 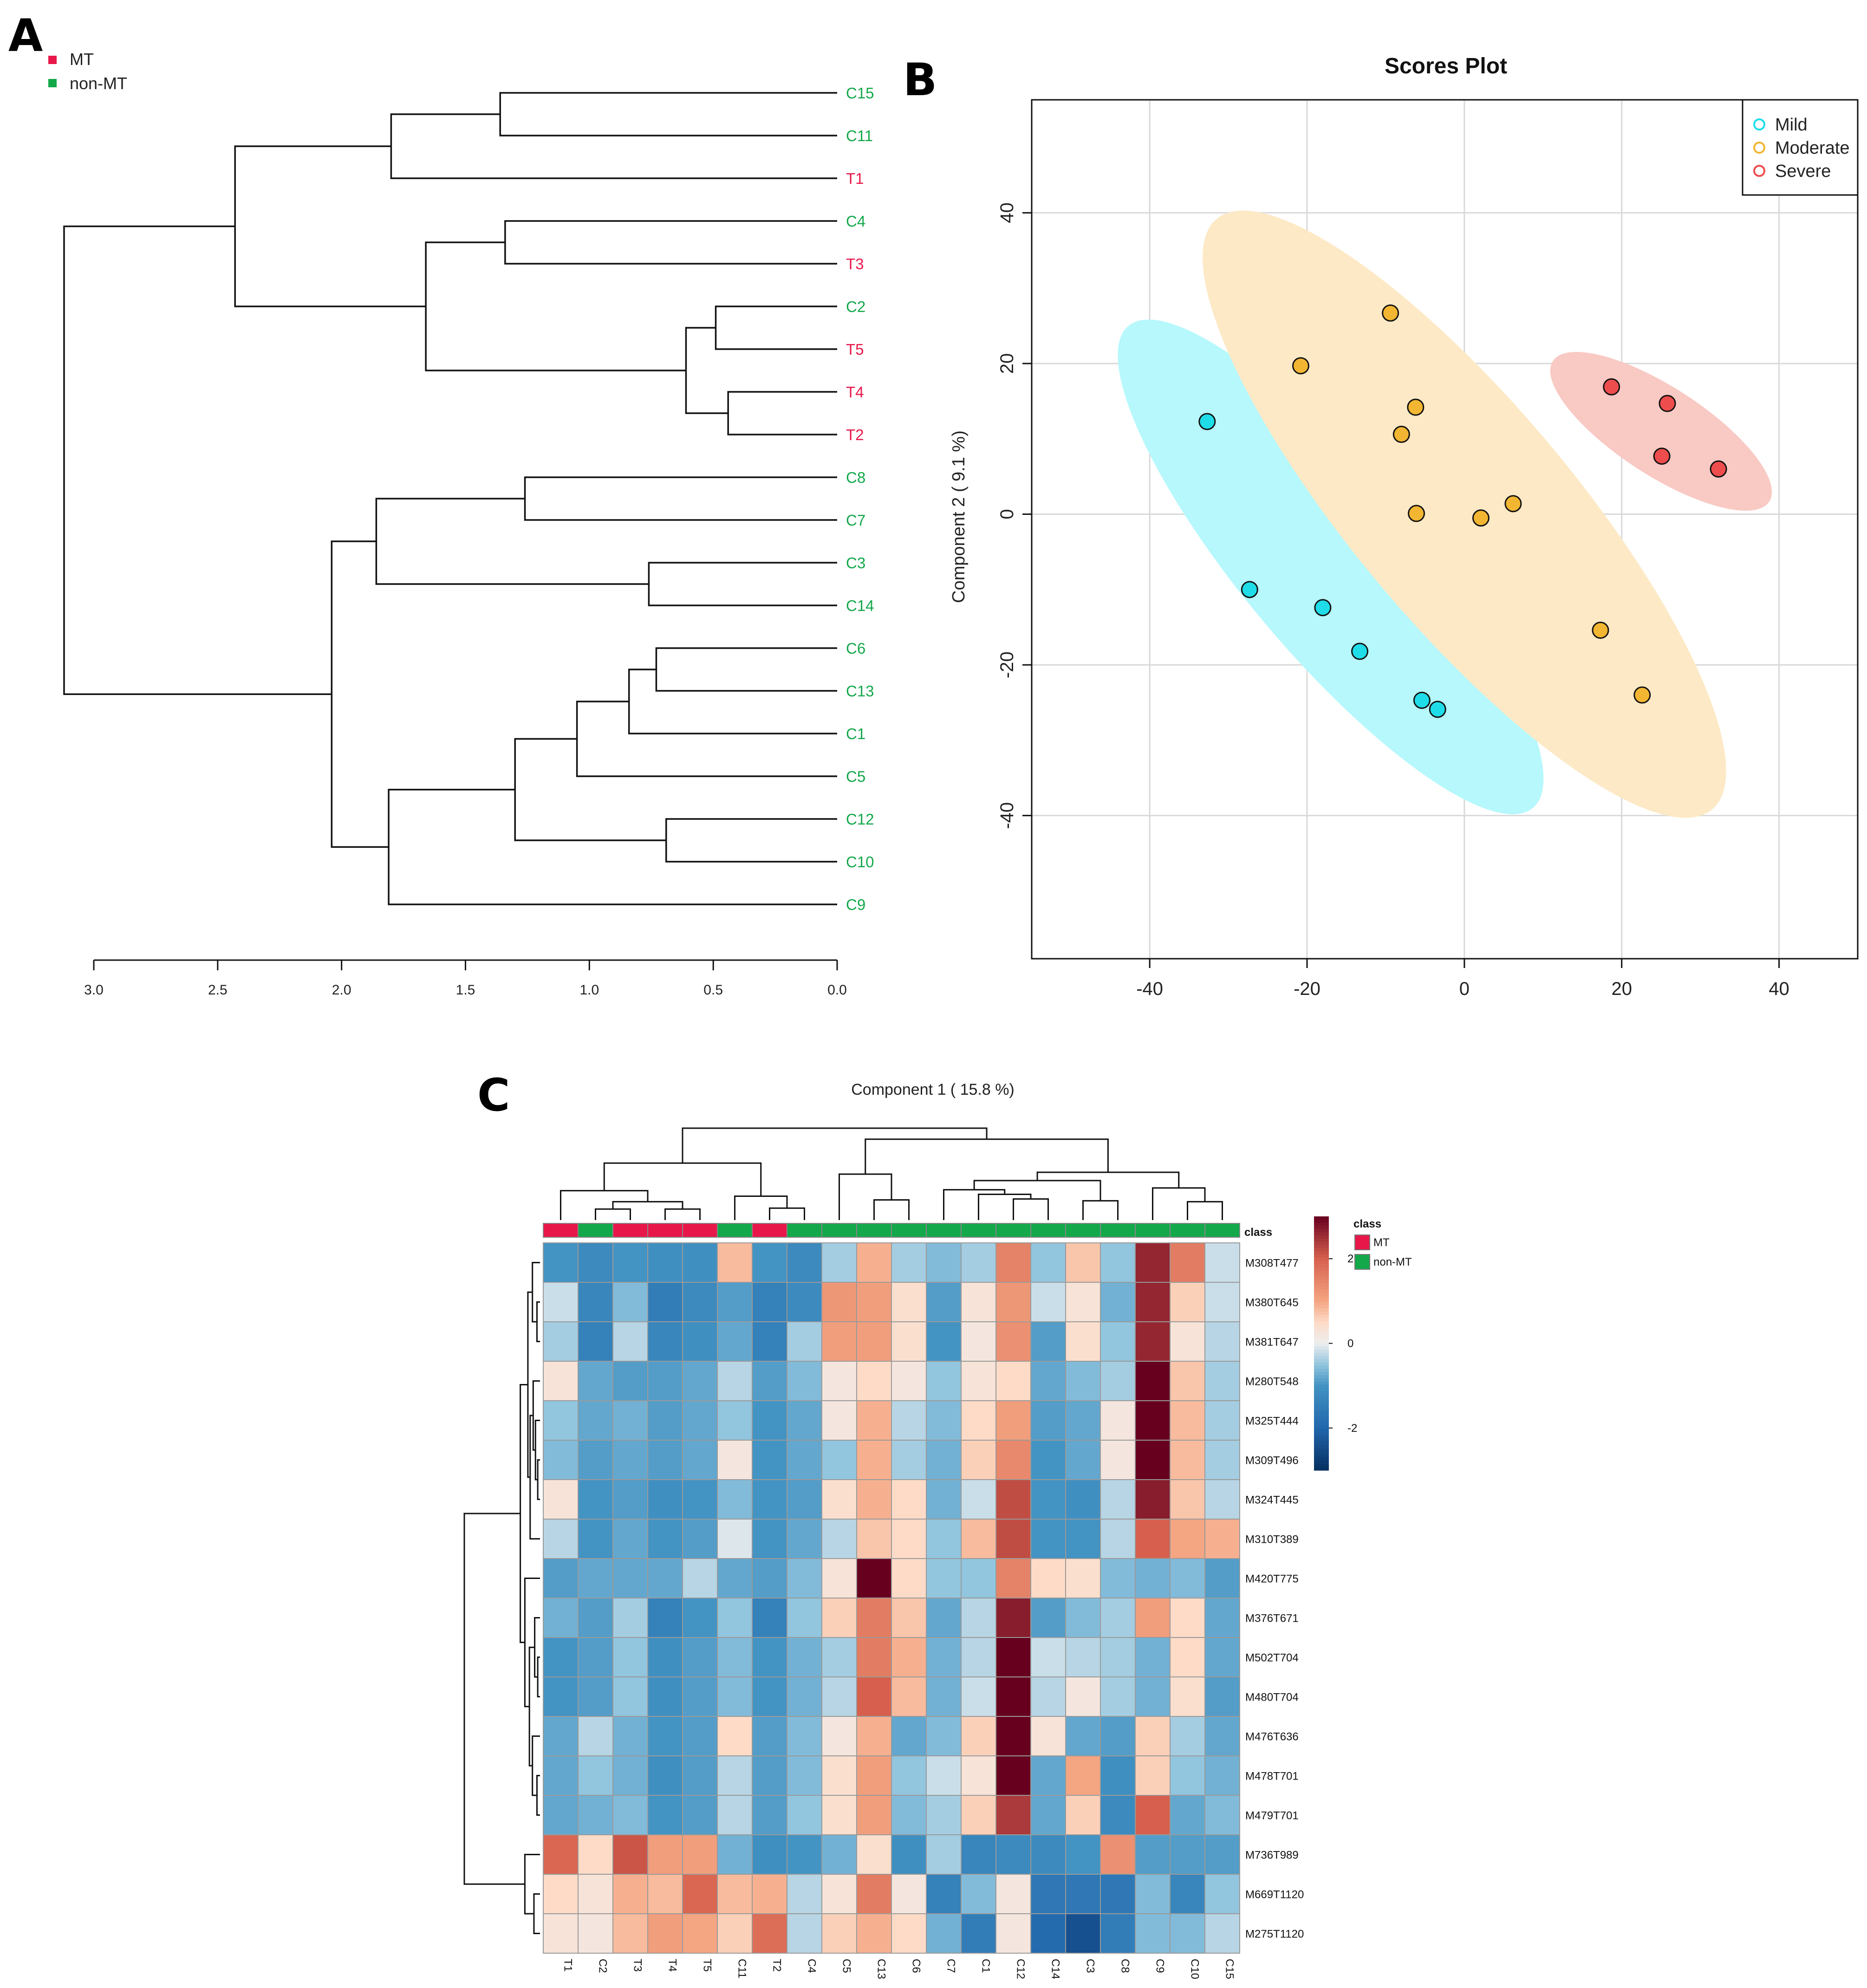 What do you see at coordinates (589, 990) in the screenshot?
I see `axis-tick-label: 1.0` at bounding box center [589, 990].